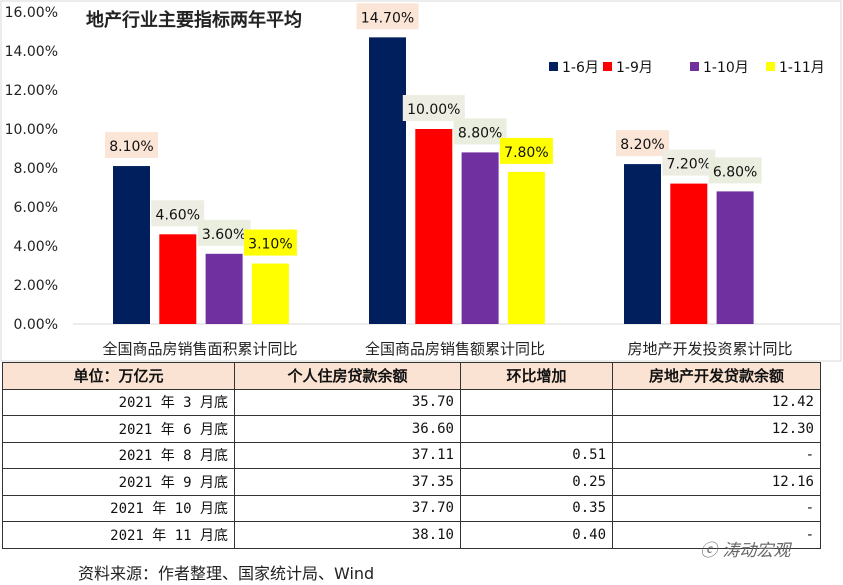 The image size is (843, 585). Describe the element at coordinates (36, 247) in the screenshot. I see `y-tick-label: 4.00%` at that location.